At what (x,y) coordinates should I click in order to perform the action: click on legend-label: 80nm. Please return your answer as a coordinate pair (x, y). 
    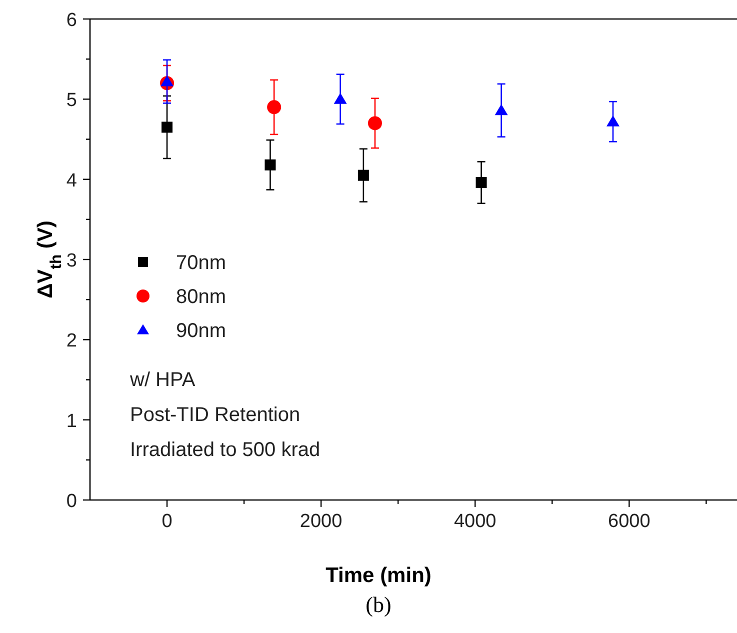
    Looking at the image, I should click on (201, 297).